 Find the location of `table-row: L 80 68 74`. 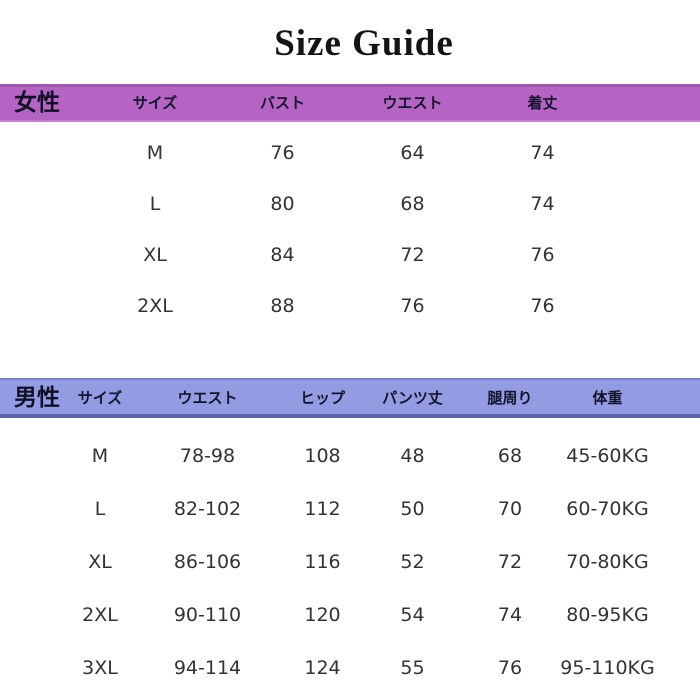

table-row: L 80 68 74 is located at coordinates (350, 204).